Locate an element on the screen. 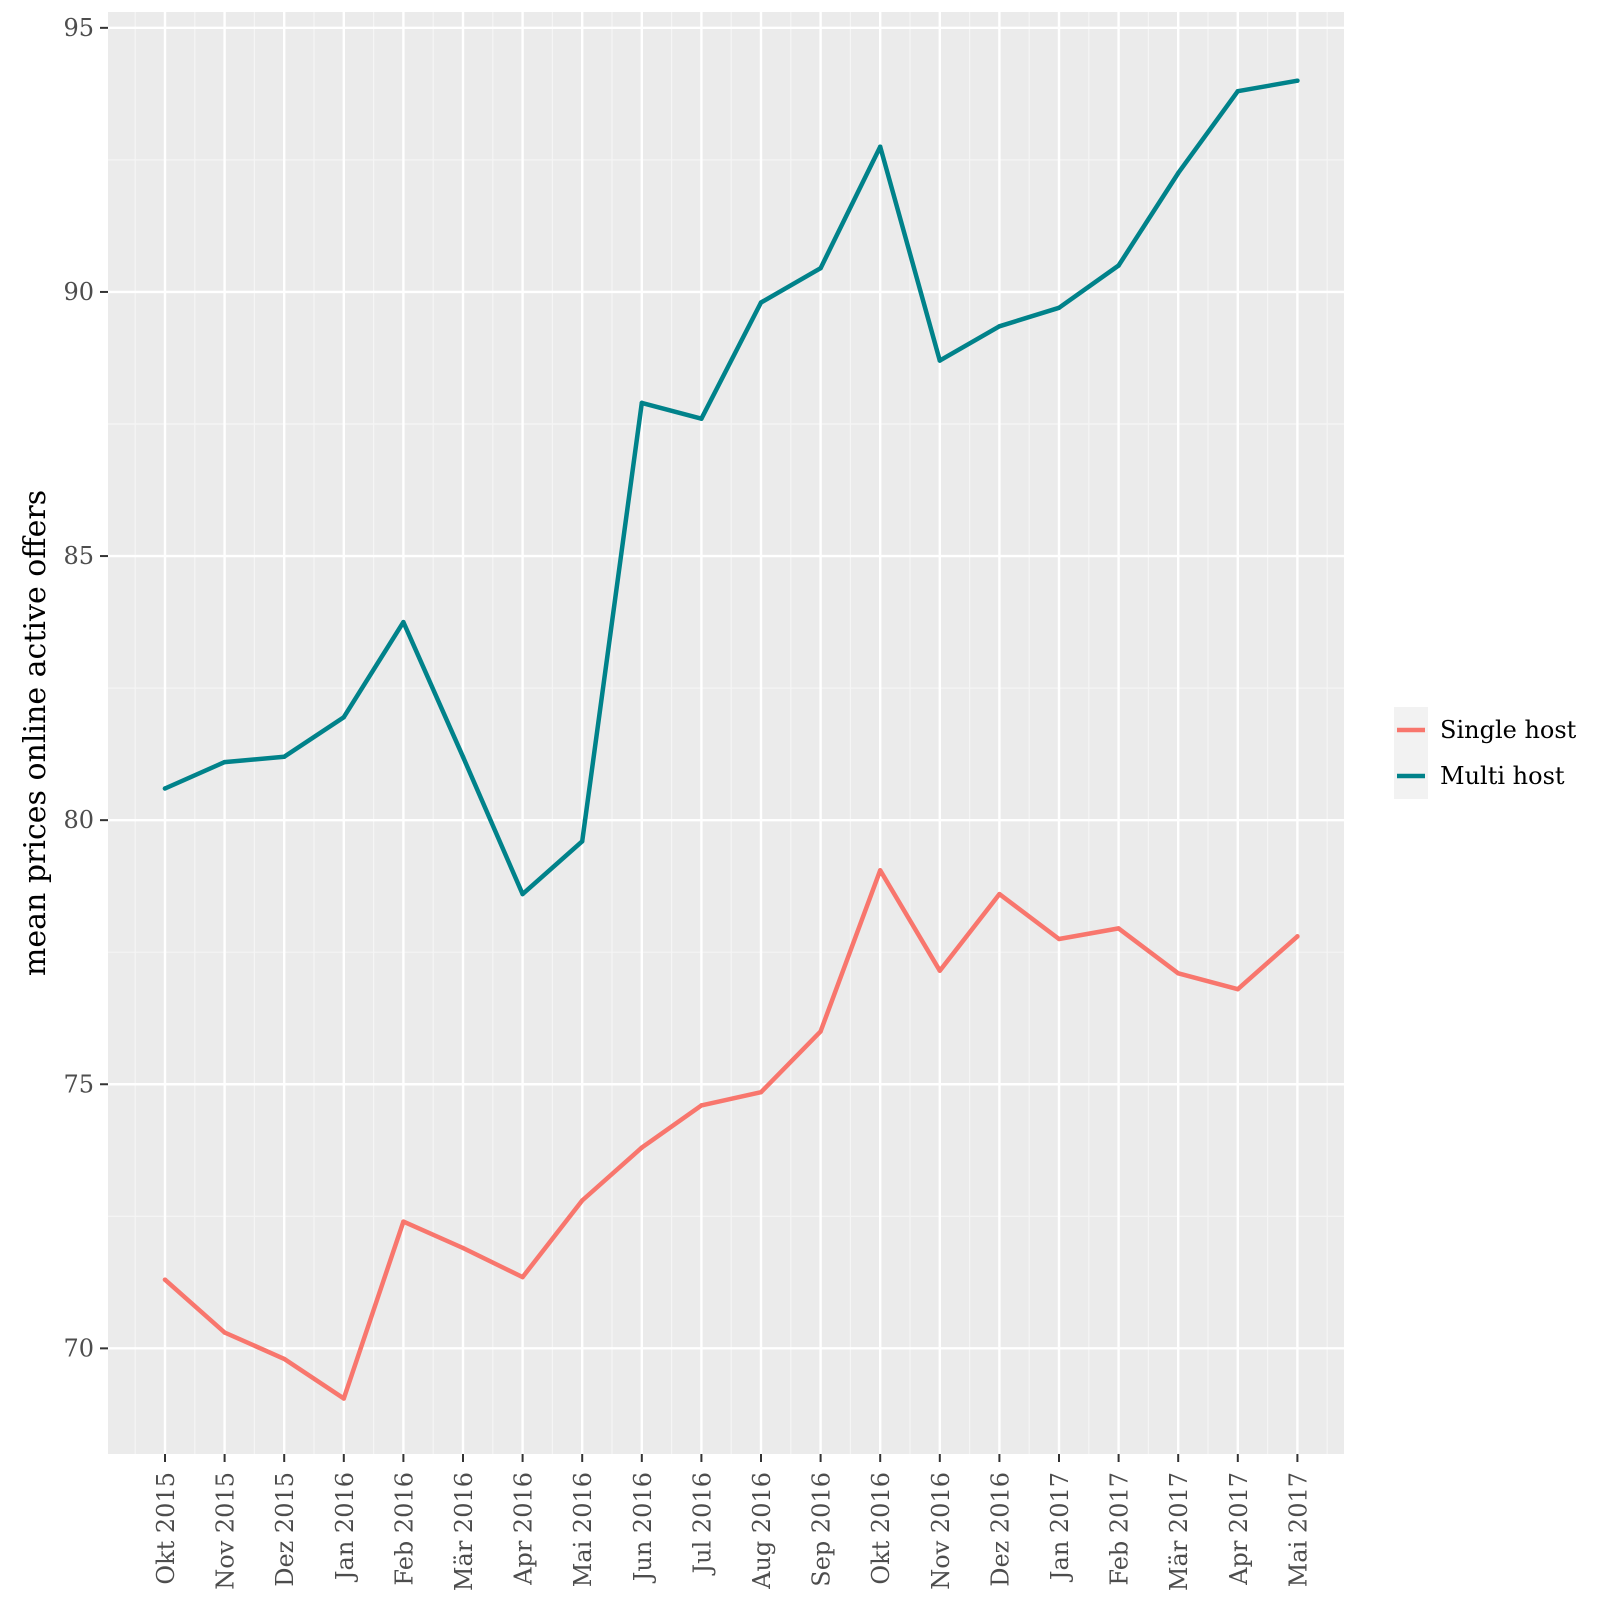  x-tick-label: Mai 2016 is located at coordinates (583, 1529).